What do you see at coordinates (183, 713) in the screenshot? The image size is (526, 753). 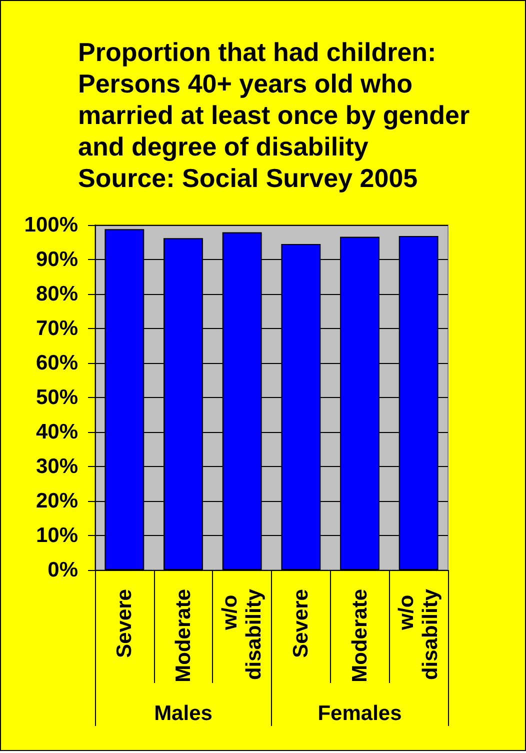 I see `text: Males` at bounding box center [183, 713].